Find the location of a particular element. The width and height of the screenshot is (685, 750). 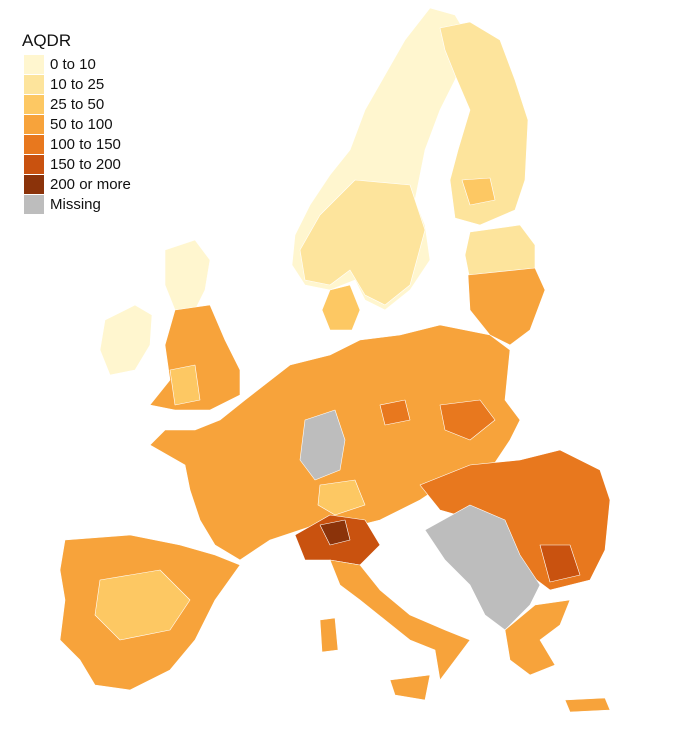

legend-label: 100 to 150 is located at coordinates (85, 144).